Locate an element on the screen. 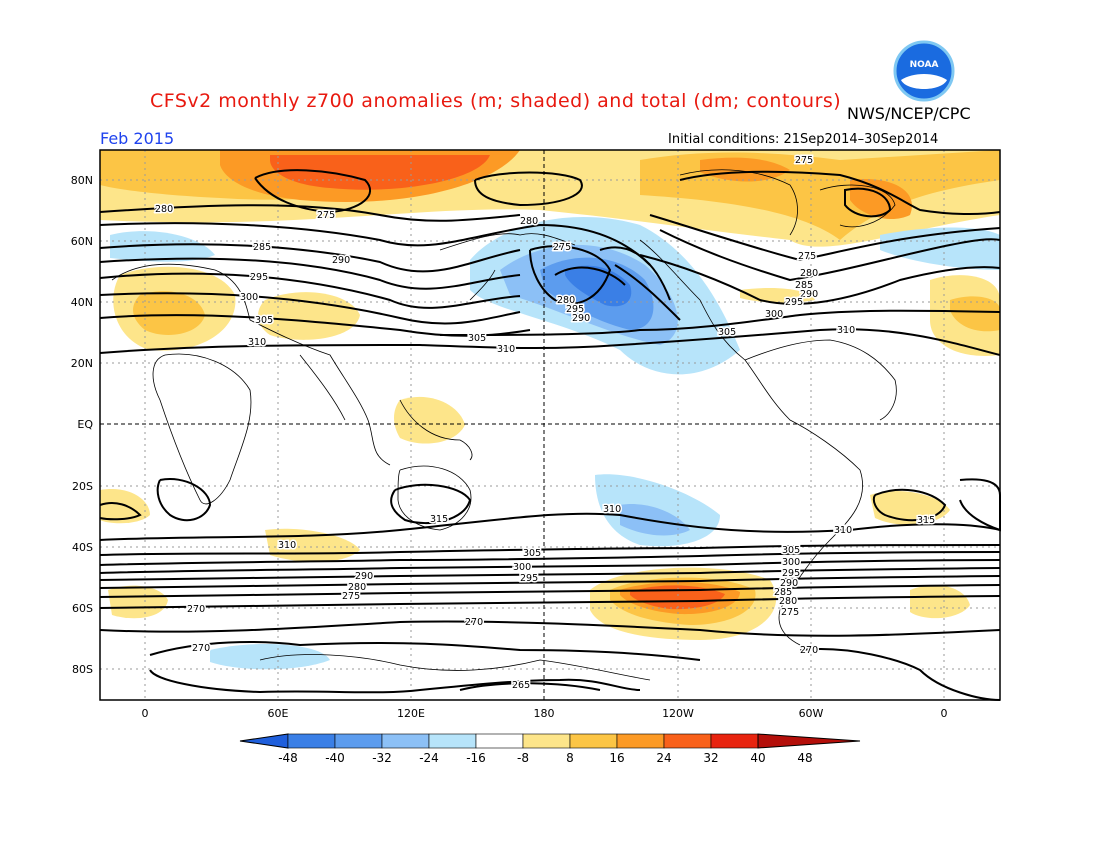 This screenshot has width=1100, height=850. colorbar-arrow-high is located at coordinates (809, 741).